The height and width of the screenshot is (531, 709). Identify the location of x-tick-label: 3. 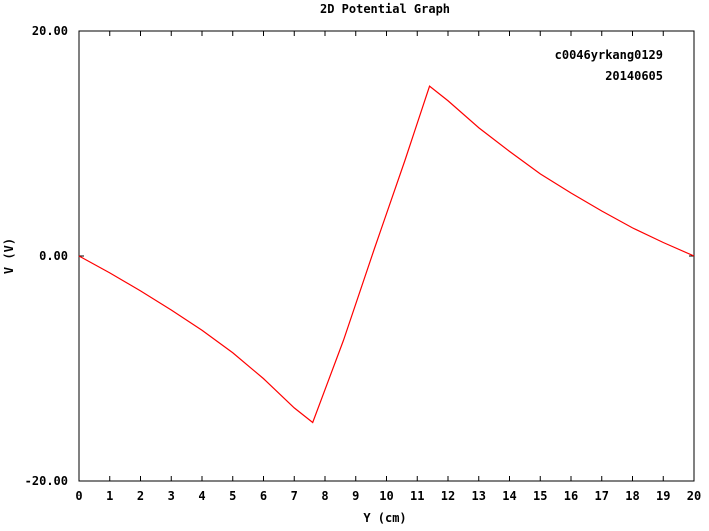
(171, 496).